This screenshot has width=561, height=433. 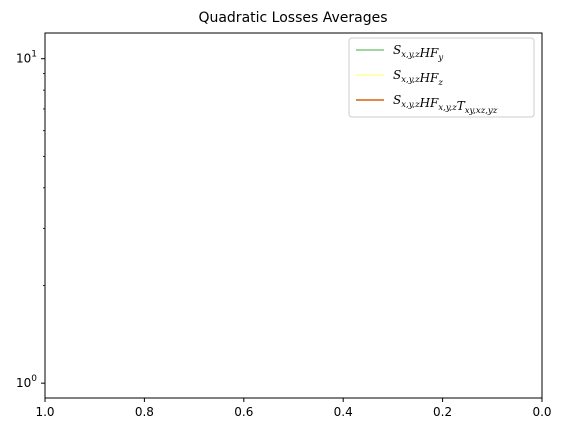 I want to click on y-tick-label: 10¹, so click(x=26, y=58).